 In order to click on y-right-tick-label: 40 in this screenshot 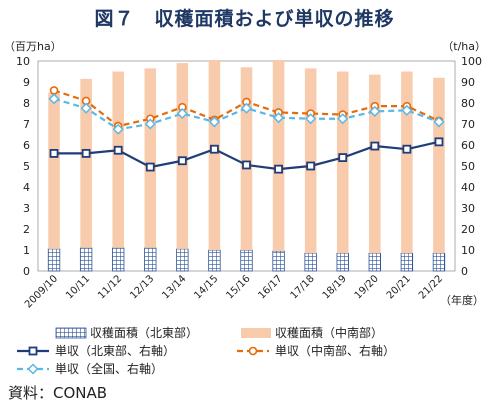, I will do `click(468, 187)`.